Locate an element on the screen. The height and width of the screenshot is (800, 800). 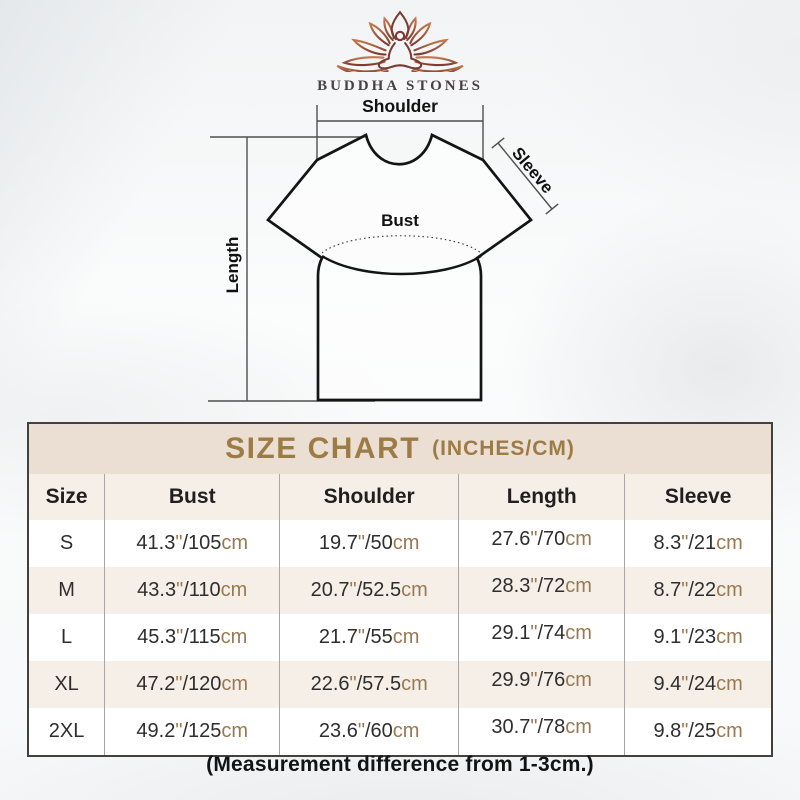
sleeve-measurement-cell: 9.8"/25cm is located at coordinates (697, 731).